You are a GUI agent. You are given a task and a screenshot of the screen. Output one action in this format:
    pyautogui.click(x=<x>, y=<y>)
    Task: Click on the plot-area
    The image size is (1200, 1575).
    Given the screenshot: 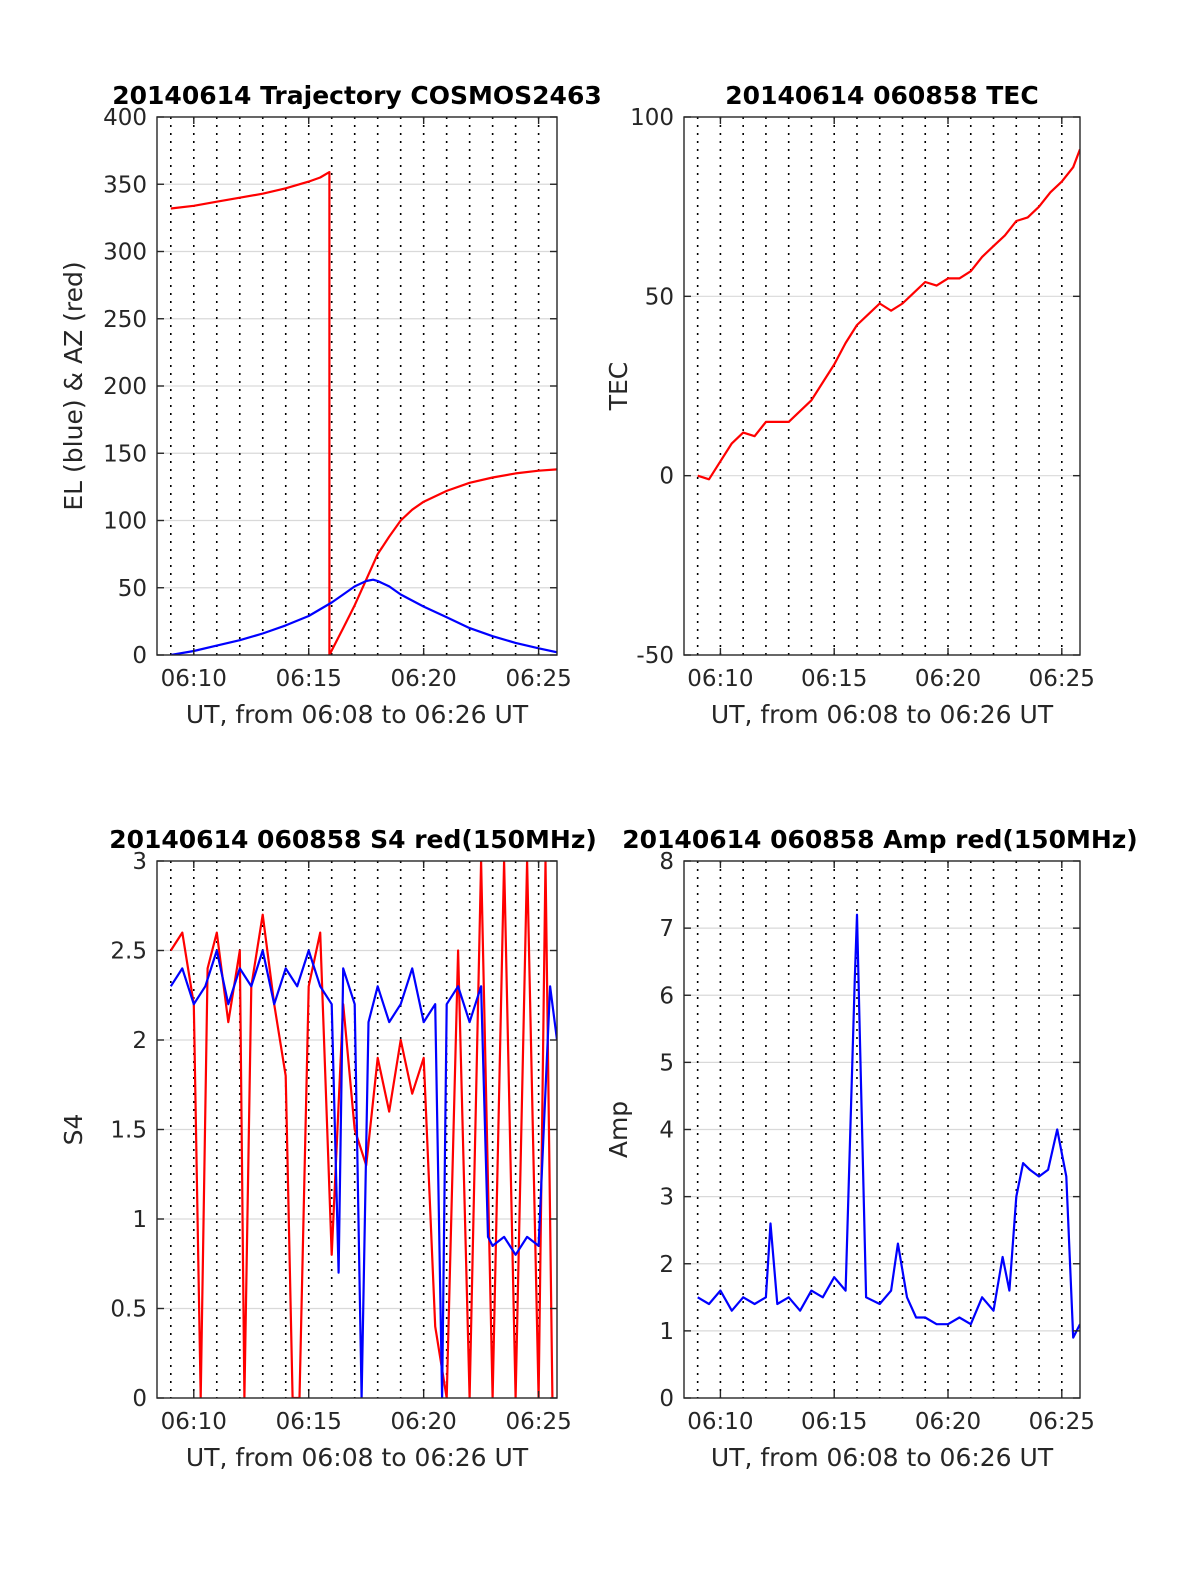 What is the action you would take?
    pyautogui.click(x=882, y=386)
    